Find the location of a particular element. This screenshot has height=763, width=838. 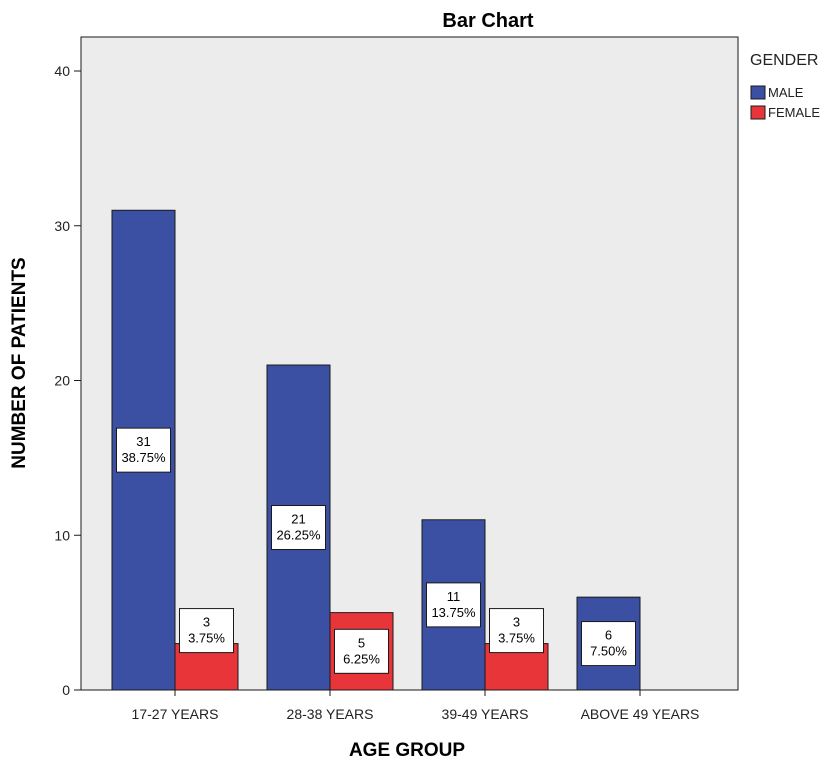

x-tick-label: ABOVE 49 YEARS is located at coordinates (640, 714).